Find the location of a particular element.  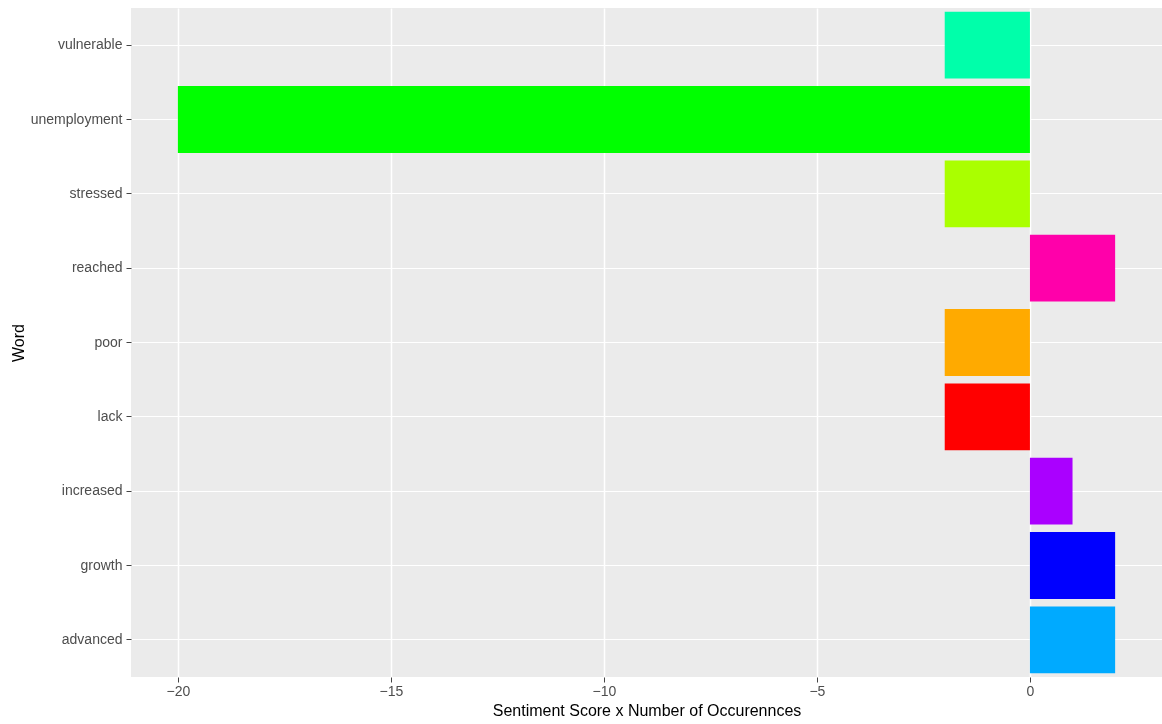

y-tick-label: poor is located at coordinates (108, 341).